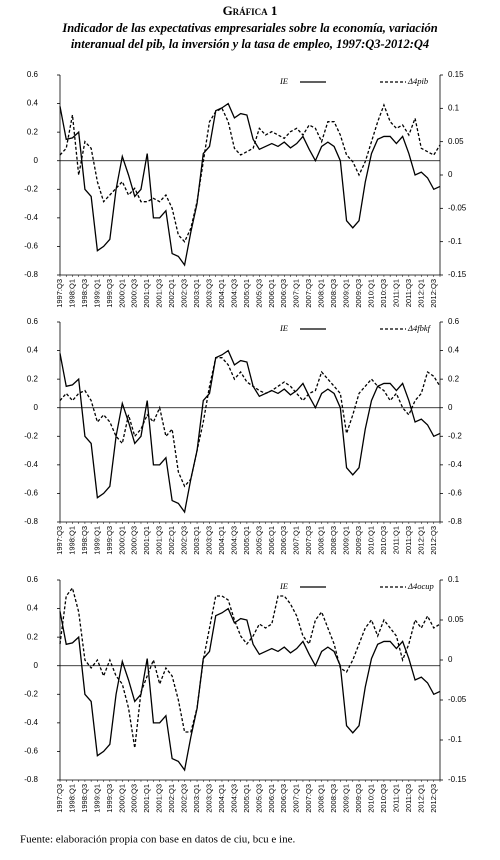 The height and width of the screenshot is (860, 500). I want to click on x-tick-label: 2010:Q1, so click(370, 540).